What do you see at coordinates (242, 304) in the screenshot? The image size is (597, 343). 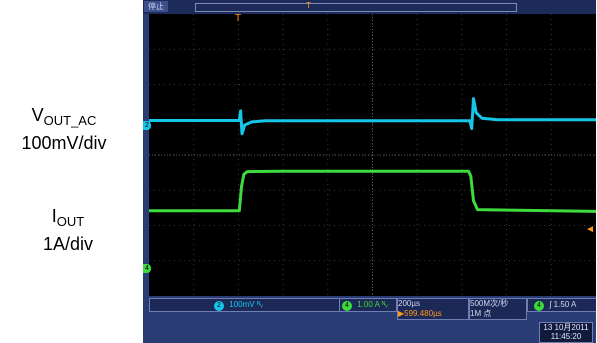 I see `ch2-scale: 100mV` at bounding box center [242, 304].